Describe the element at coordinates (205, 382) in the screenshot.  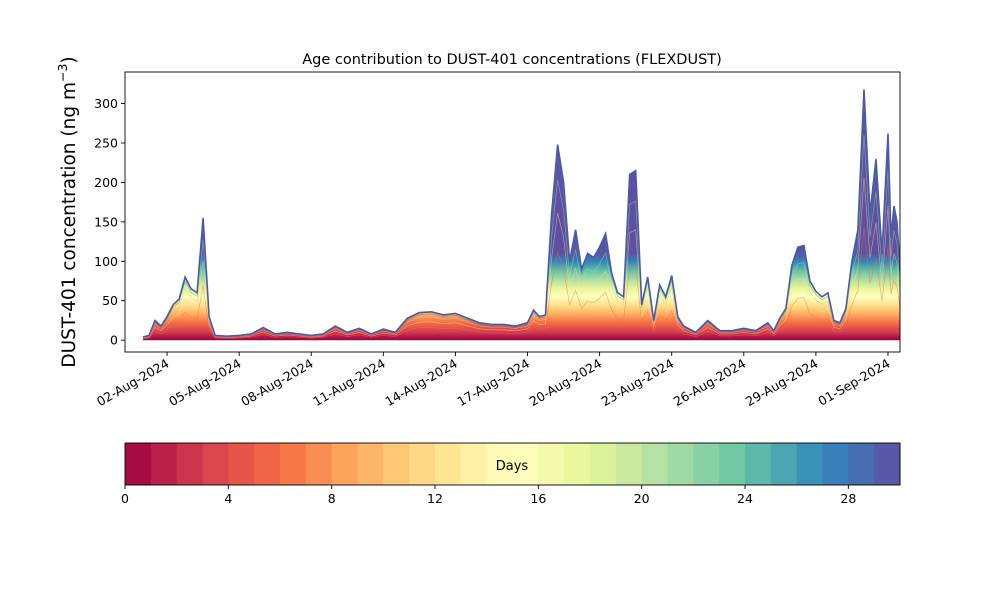
I see `x-tick-label: 05-Aug-2024` at that location.